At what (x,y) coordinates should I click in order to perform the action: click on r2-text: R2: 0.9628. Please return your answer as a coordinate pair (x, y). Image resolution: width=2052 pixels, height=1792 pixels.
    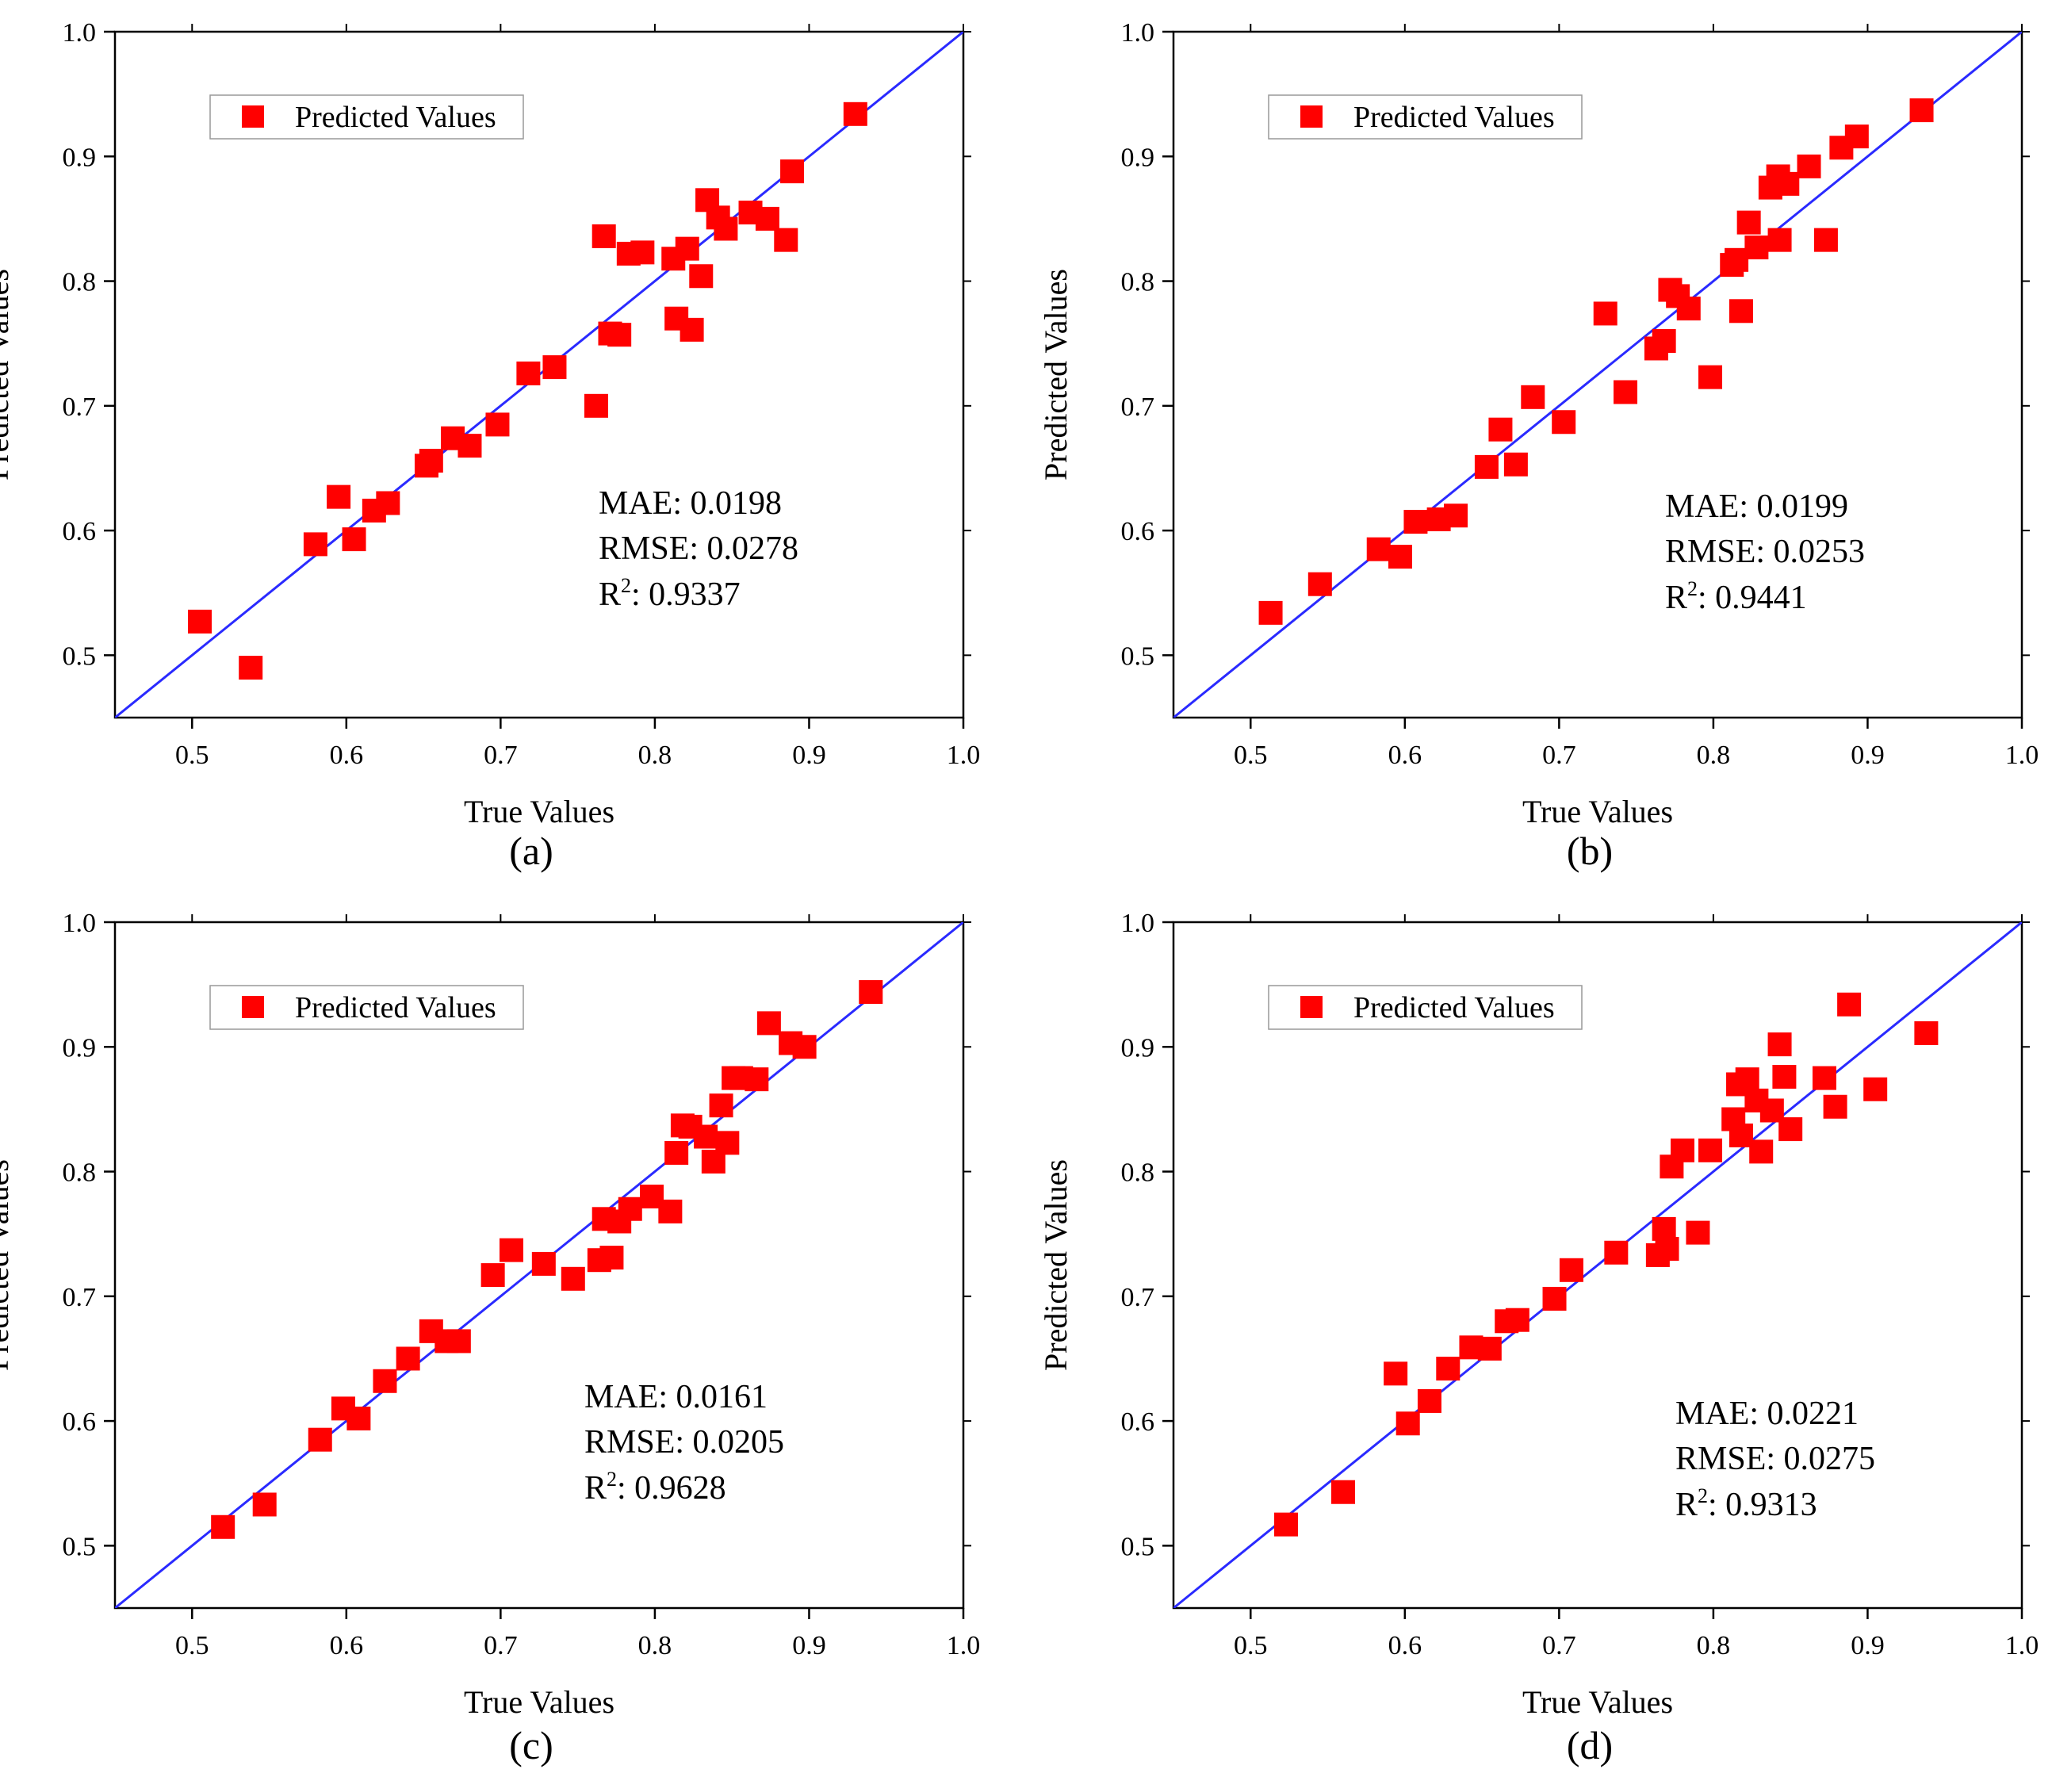
    Looking at the image, I should click on (655, 1487).